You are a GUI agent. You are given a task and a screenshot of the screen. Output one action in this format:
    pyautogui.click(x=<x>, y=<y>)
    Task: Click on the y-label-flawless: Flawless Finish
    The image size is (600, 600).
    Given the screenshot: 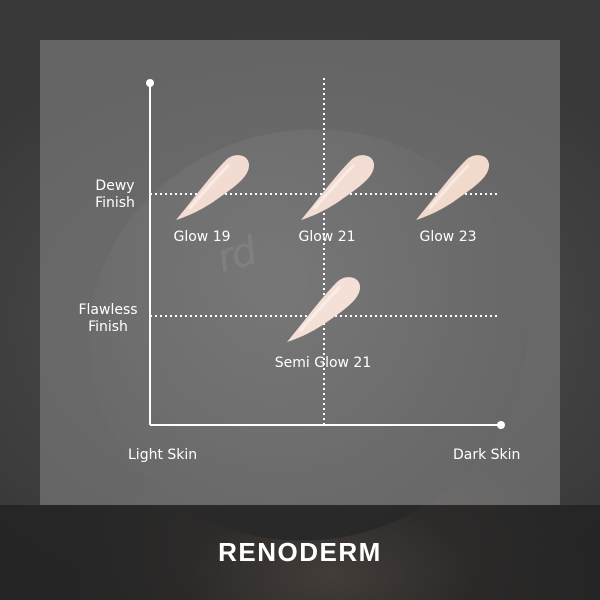 What is the action you would take?
    pyautogui.click(x=108, y=319)
    